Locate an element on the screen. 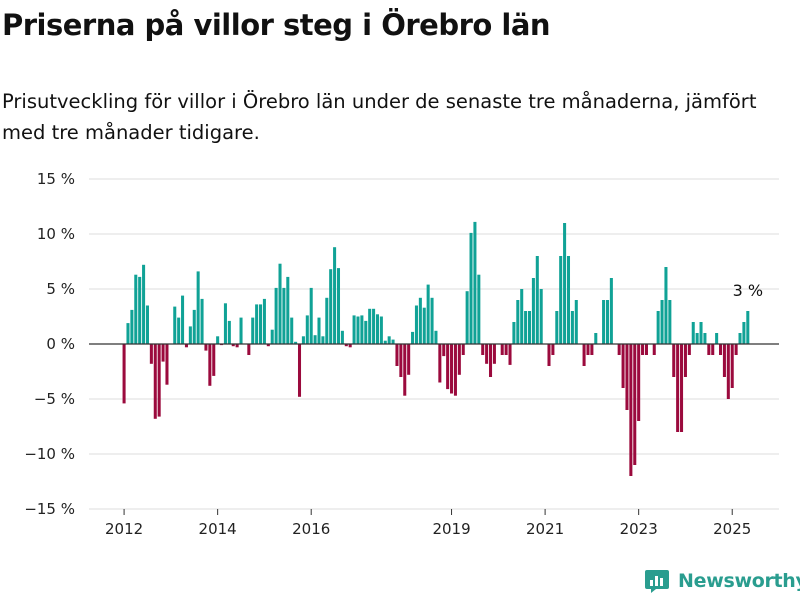 The width and height of the screenshot is (800, 600). annotations: 3 % is located at coordinates (748, 290).